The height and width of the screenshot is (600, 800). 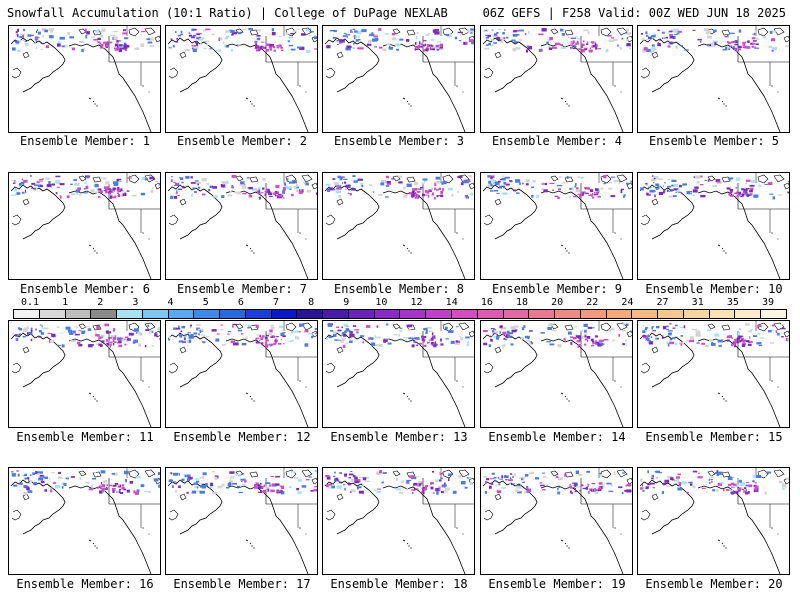 I want to click on colorbar-tick-label: 7, so click(x=276, y=302).